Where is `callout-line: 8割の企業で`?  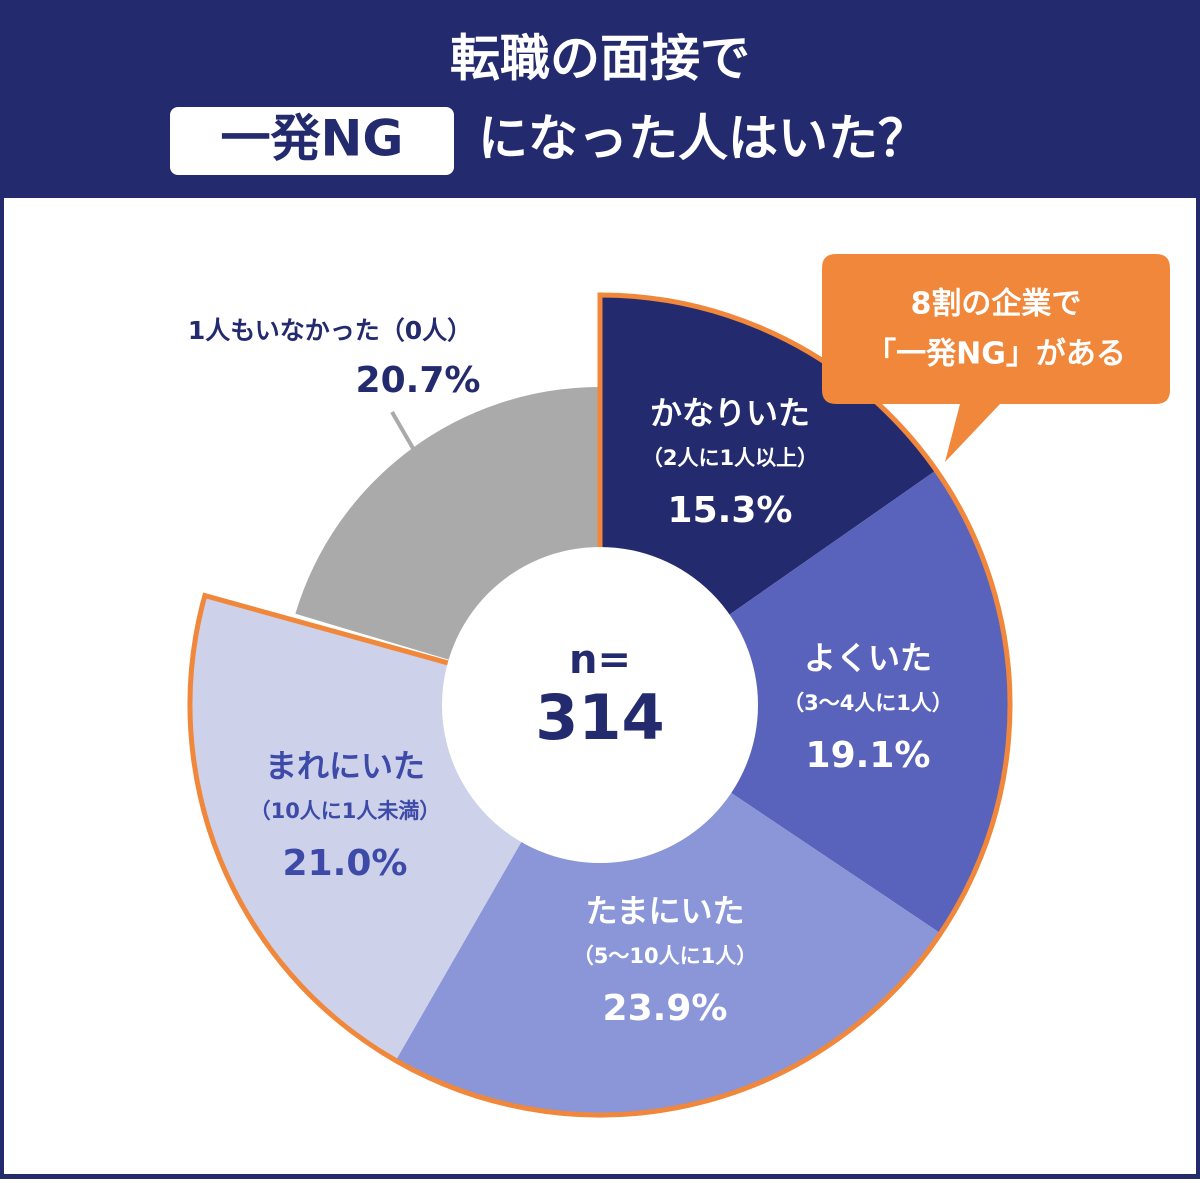 callout-line: 8割の企業で is located at coordinates (996, 304).